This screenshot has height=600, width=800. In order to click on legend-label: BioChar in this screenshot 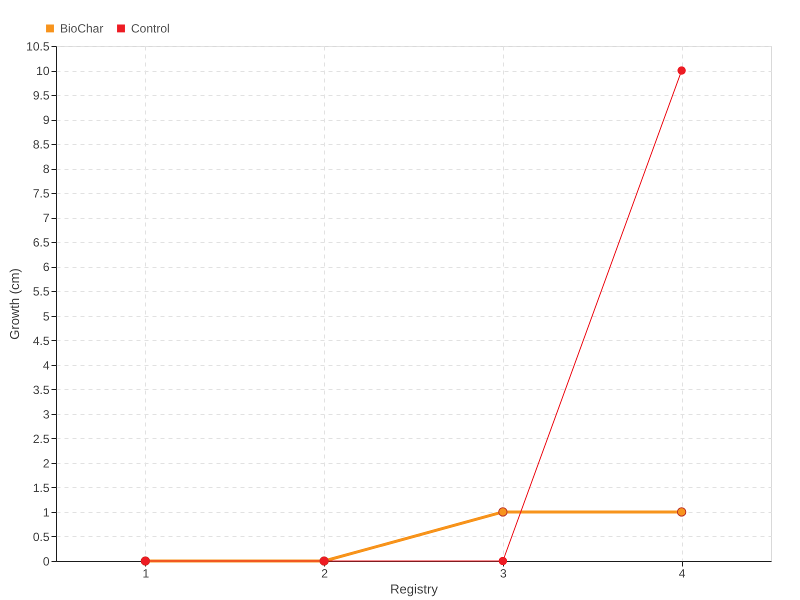, I will do `click(82, 28)`.